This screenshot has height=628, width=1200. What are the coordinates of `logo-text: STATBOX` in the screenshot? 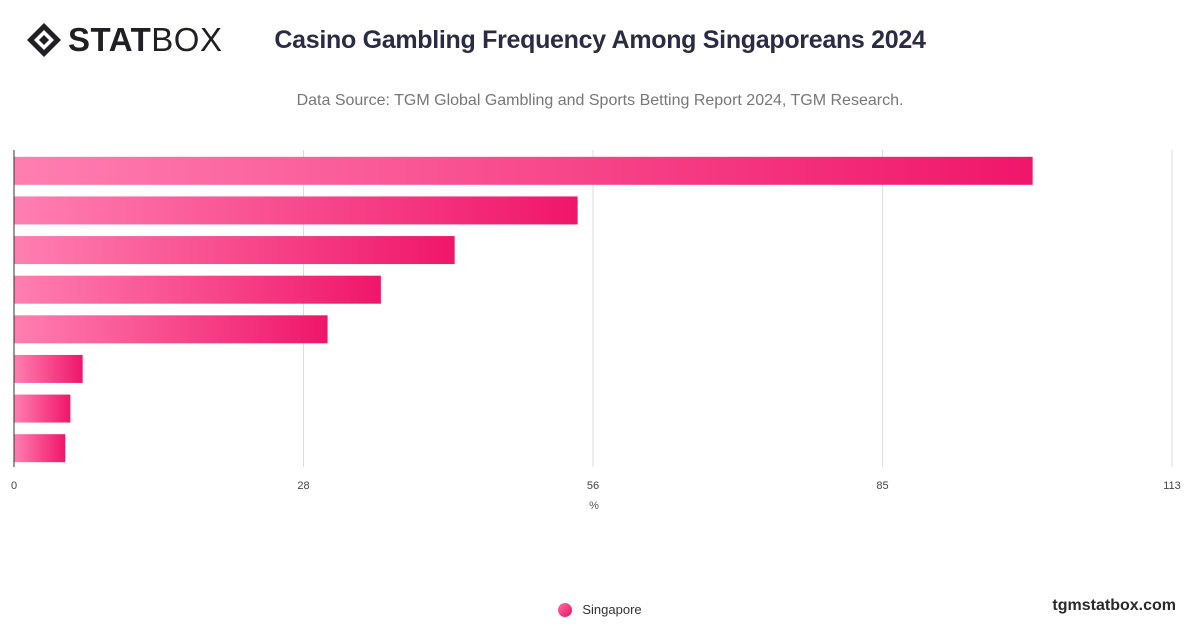 It's located at (145, 40).